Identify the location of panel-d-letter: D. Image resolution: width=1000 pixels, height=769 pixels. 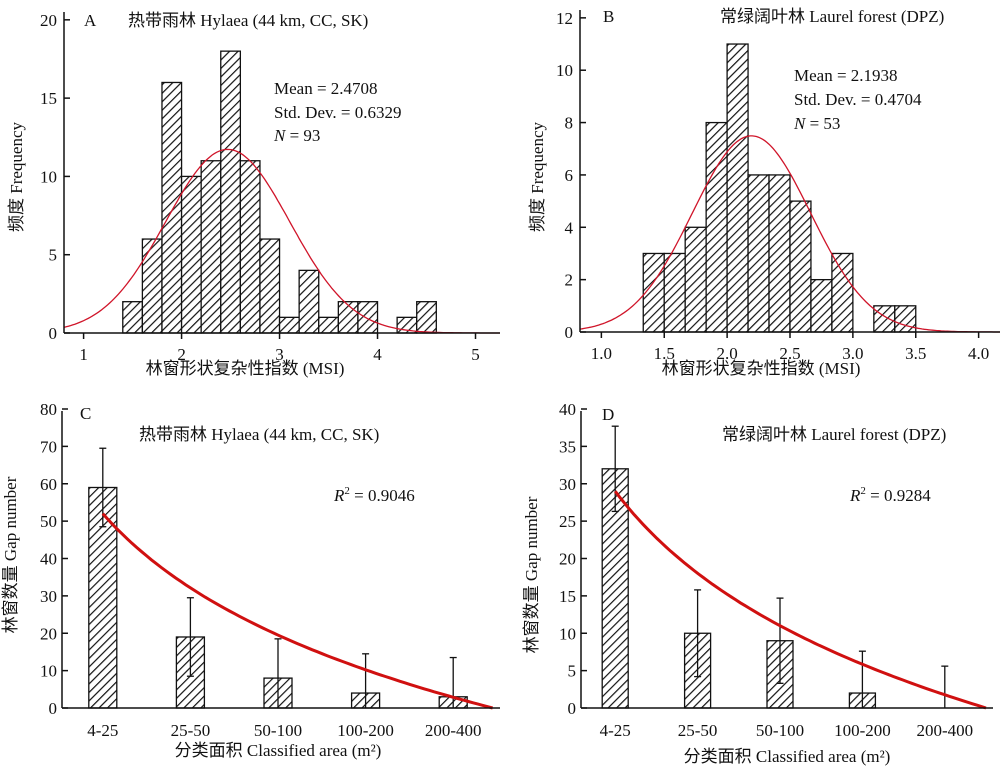
(608, 414).